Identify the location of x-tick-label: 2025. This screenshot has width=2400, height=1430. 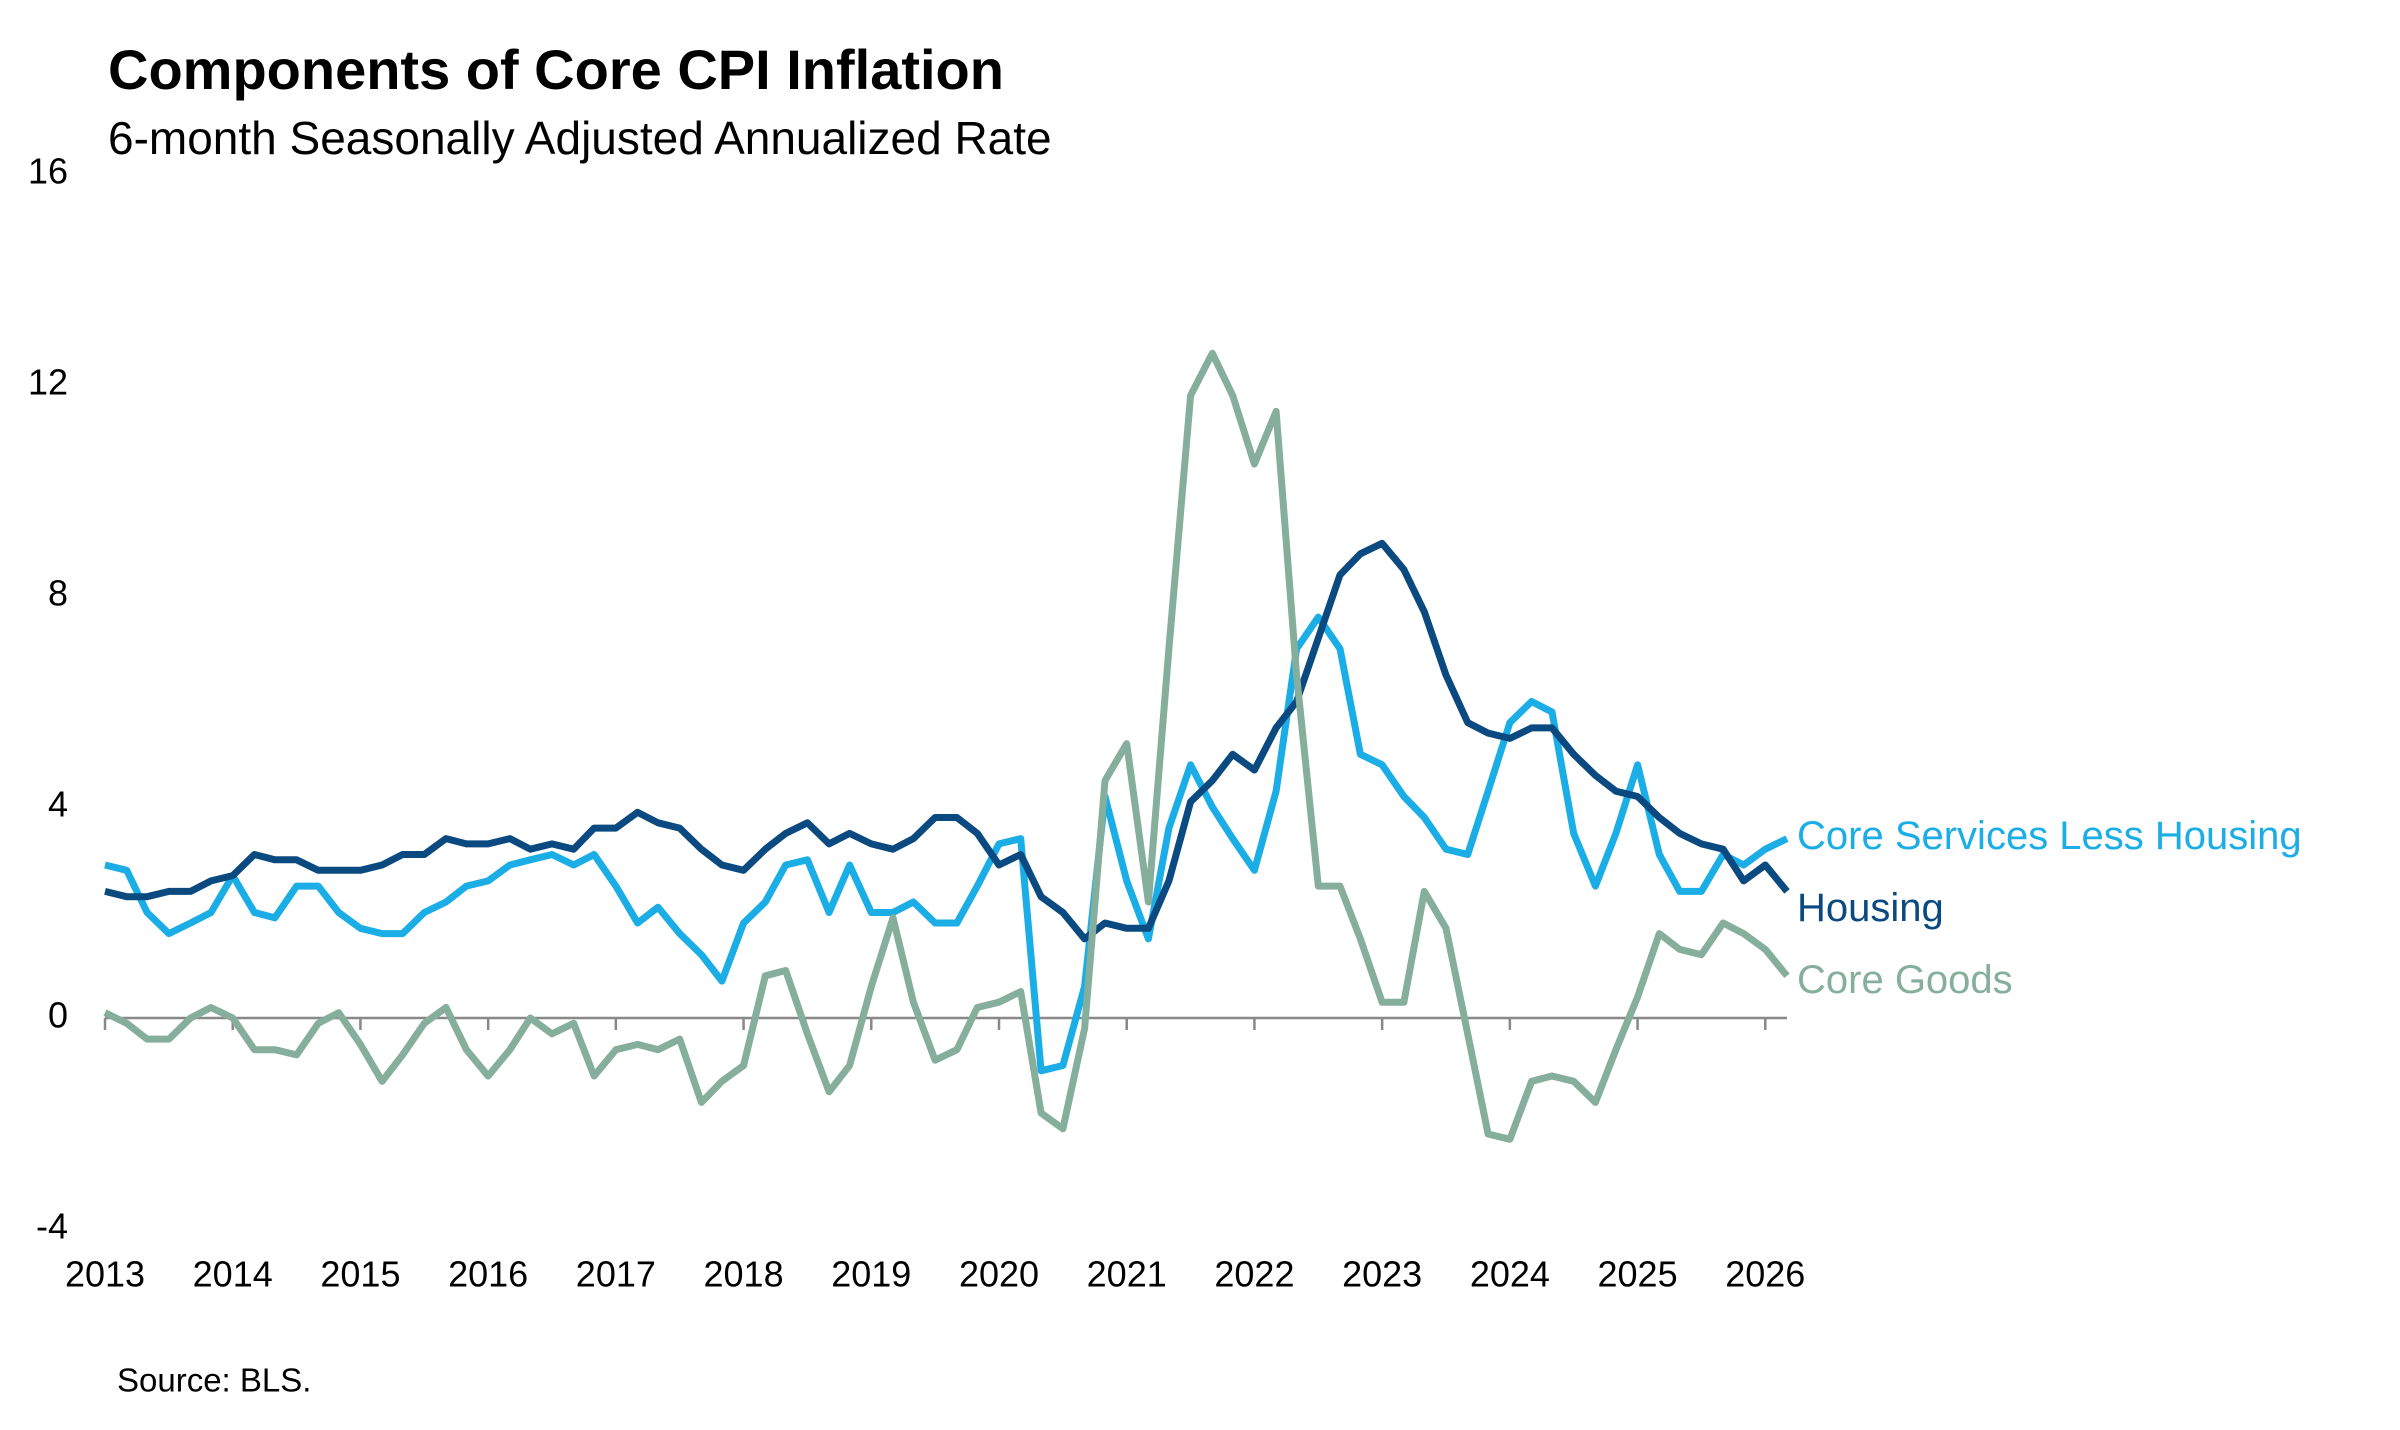
(1638, 1274).